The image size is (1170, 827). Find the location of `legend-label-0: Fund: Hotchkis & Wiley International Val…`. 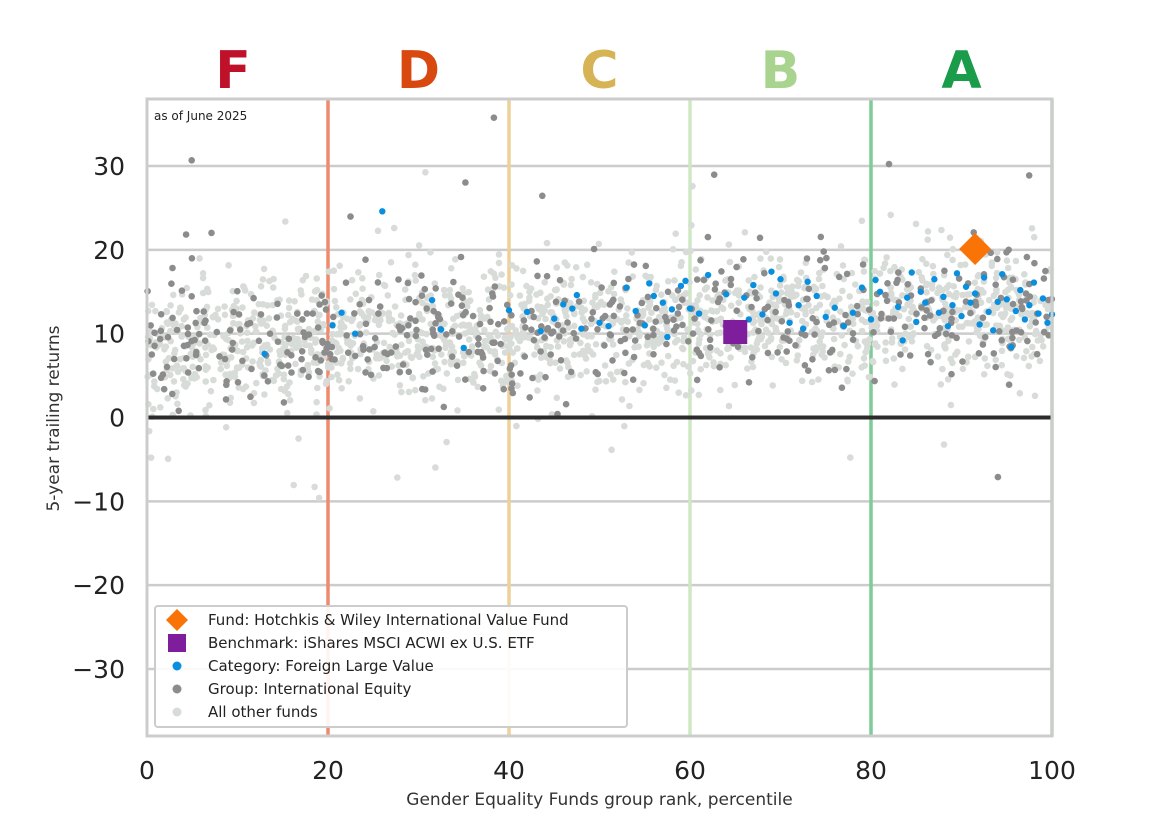

legend-label-0: Fund: Hotchkis & Wiley International Val… is located at coordinates (388, 620).